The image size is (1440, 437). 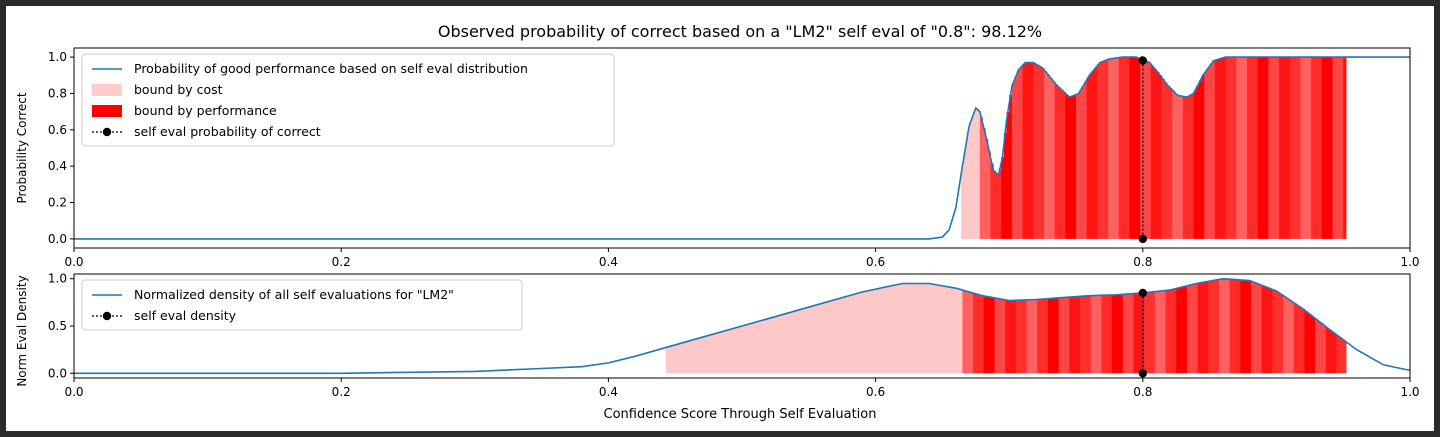 I want to click on y-tick-label: 0.6, so click(x=57, y=130).